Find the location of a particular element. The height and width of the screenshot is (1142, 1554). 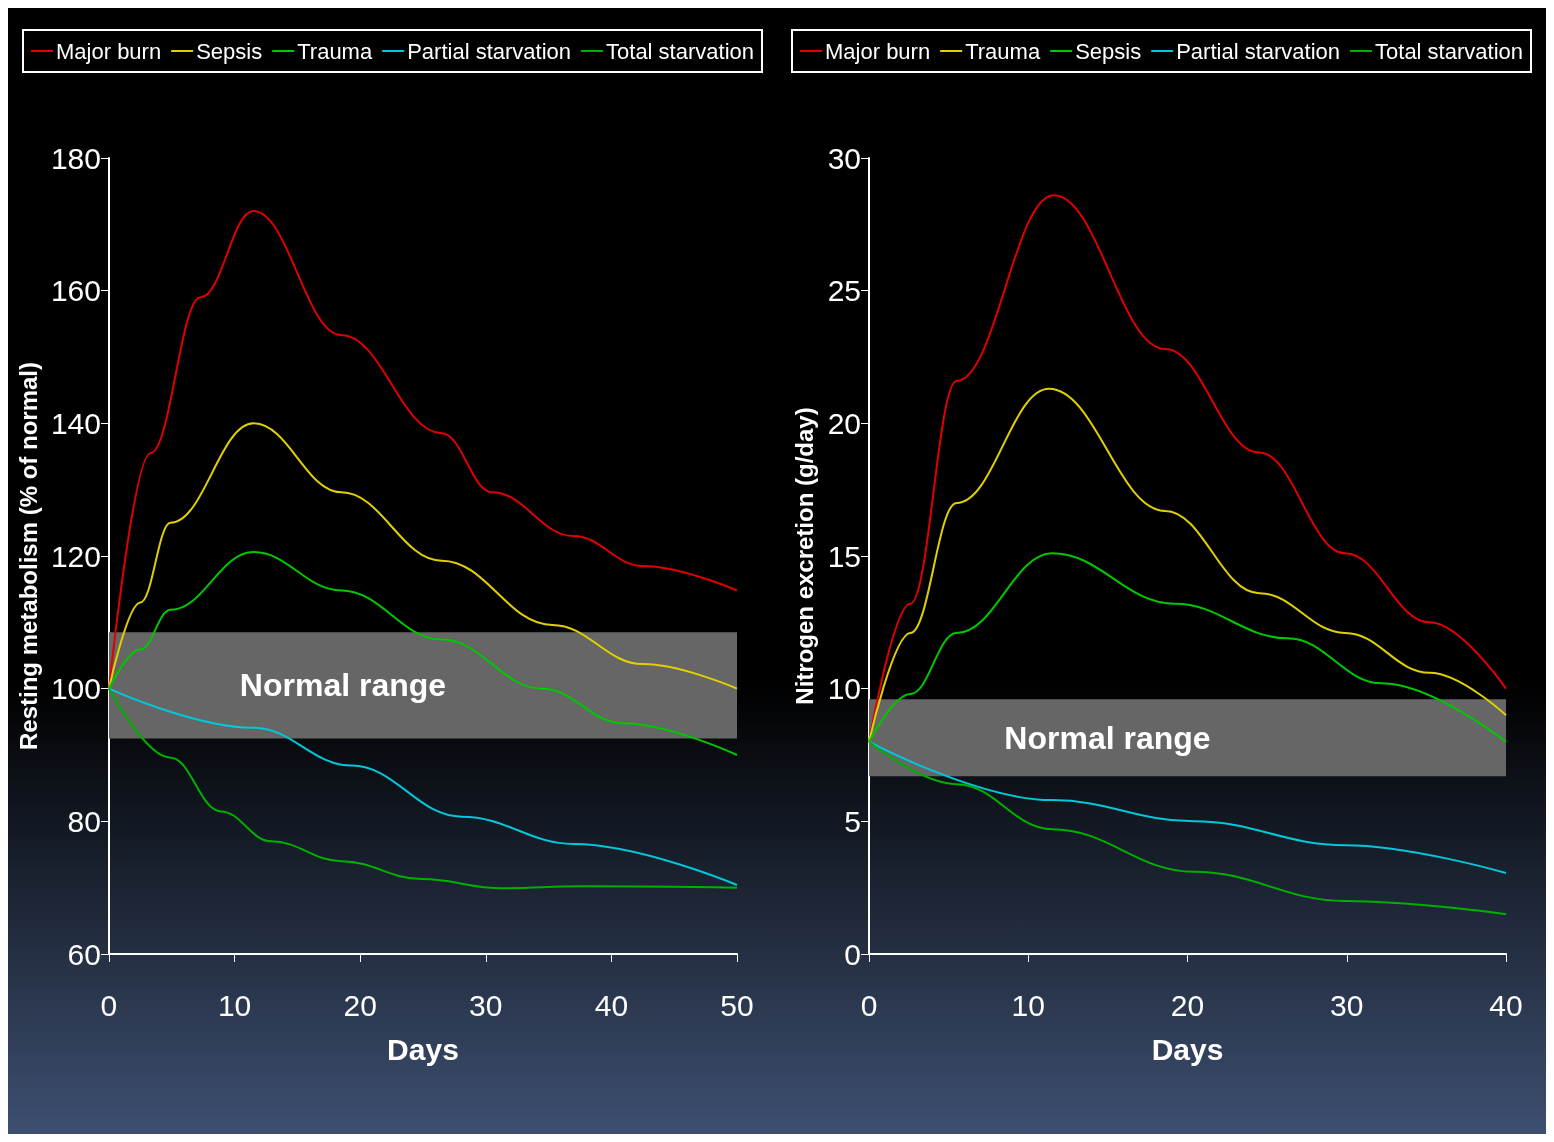

y-tick-label: 20 is located at coordinates (844, 423).